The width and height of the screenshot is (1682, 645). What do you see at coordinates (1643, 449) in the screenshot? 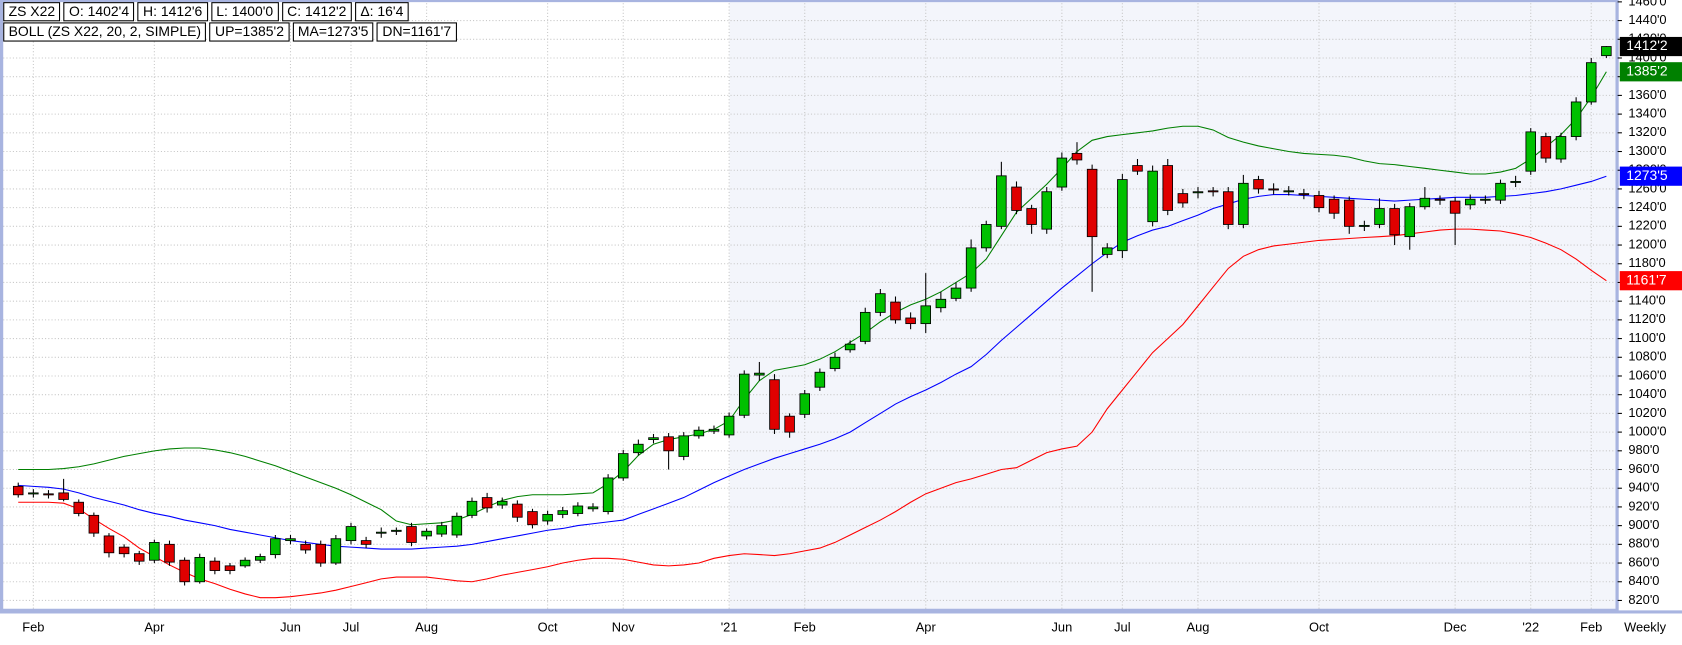
I see `y-tick-label: 980'0` at bounding box center [1643, 449].